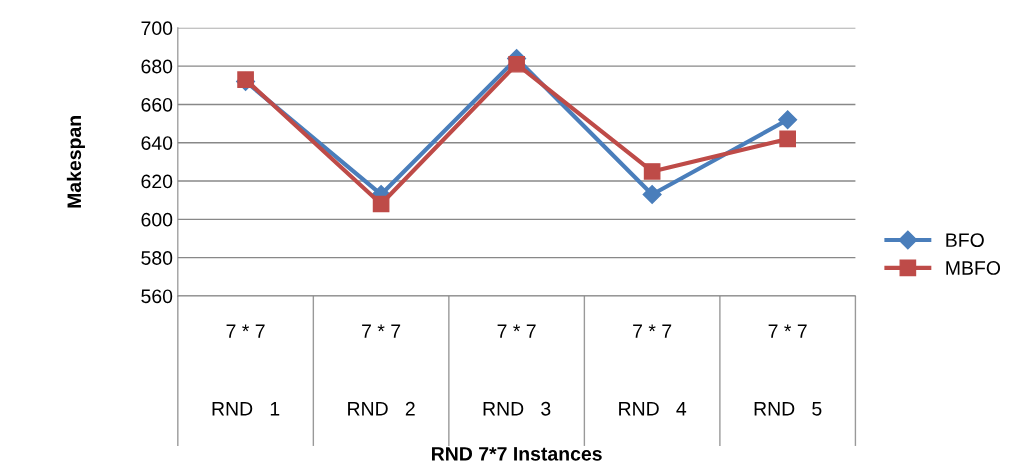  I want to click on y-tick-label: 620, so click(157, 181).